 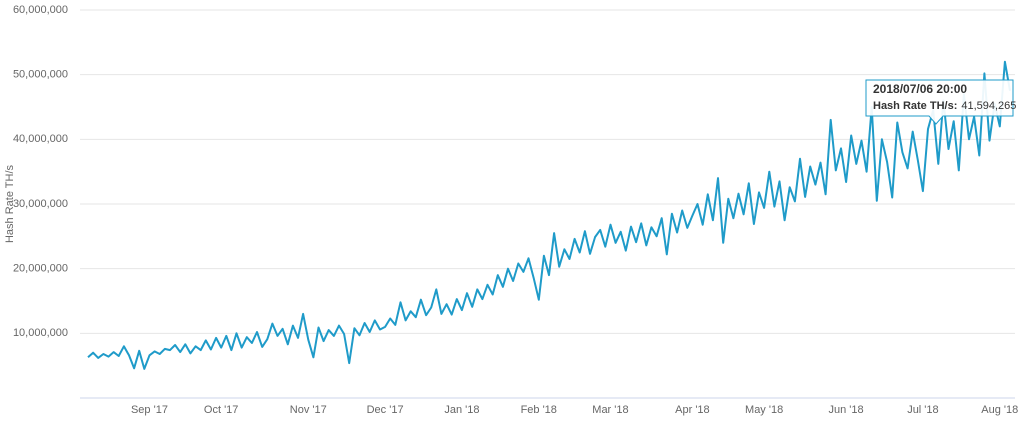 I want to click on y-tick-label: 20,000,000, so click(x=40, y=269).